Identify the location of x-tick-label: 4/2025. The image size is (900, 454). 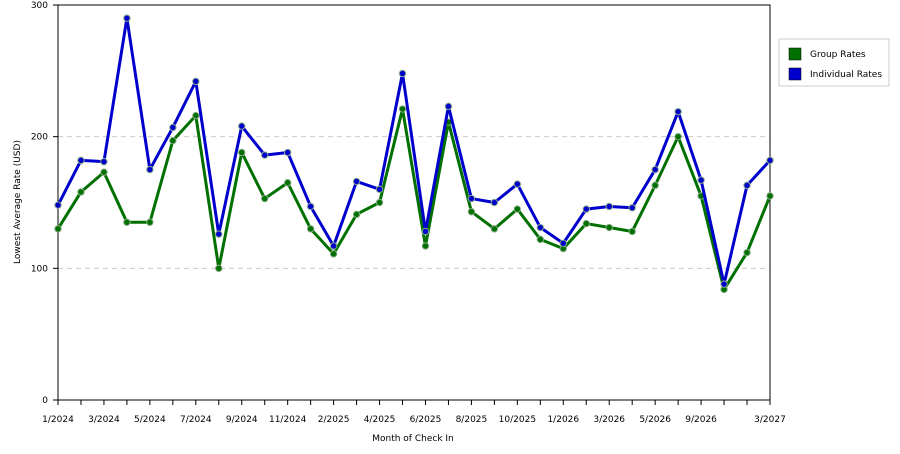
(380, 420).